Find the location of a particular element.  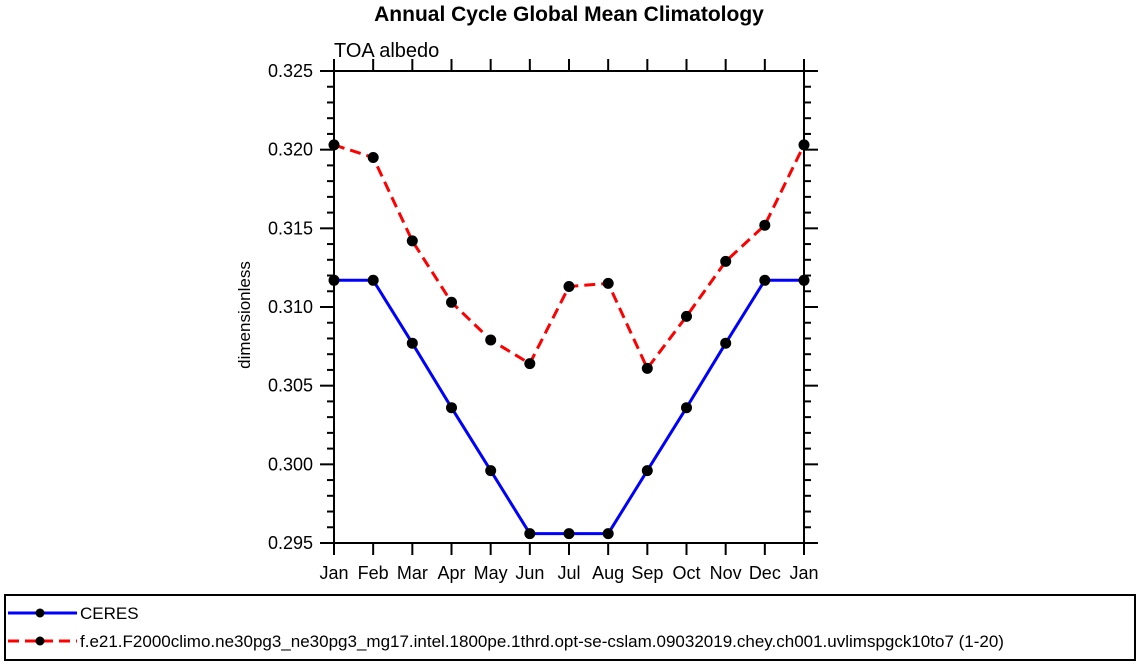

y-tick-label: 0.310 is located at coordinates (290, 307).